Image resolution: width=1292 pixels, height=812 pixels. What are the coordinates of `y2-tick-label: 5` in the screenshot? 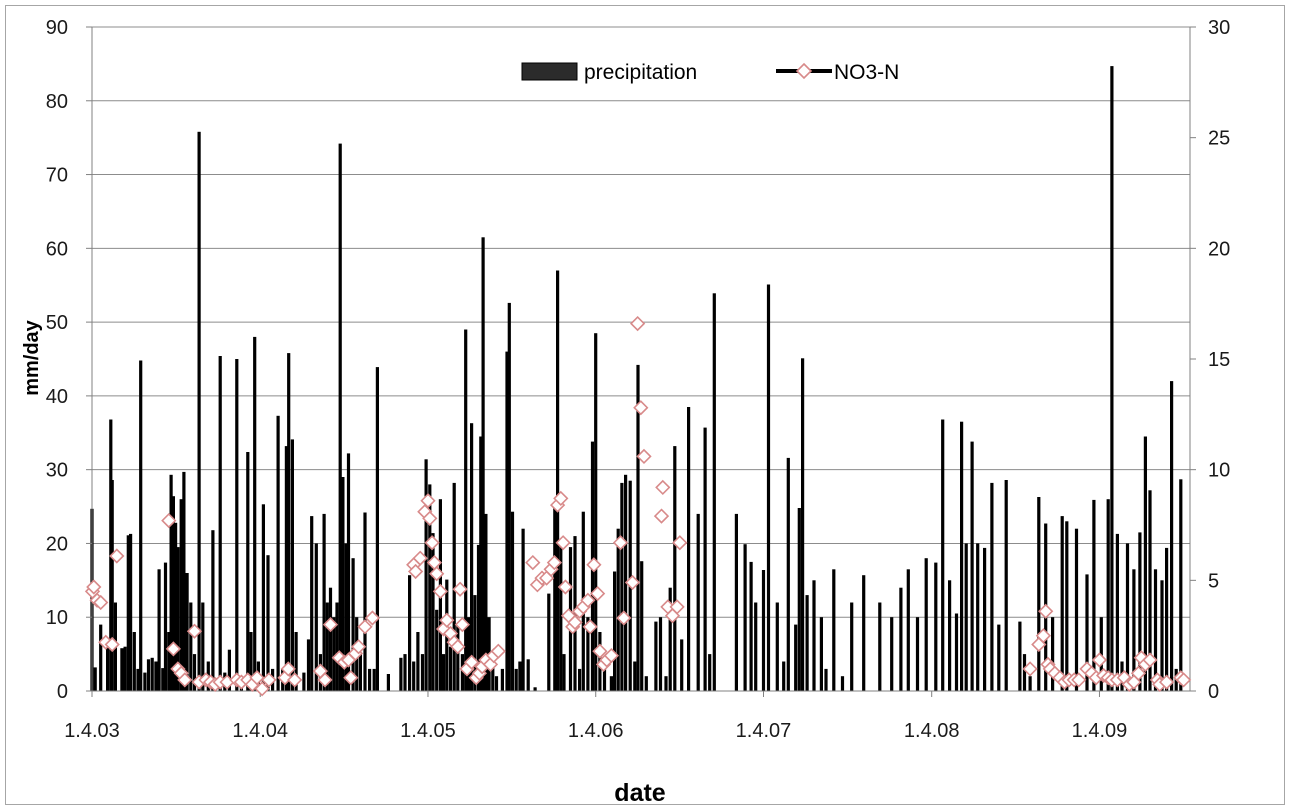 It's located at (1213, 581).